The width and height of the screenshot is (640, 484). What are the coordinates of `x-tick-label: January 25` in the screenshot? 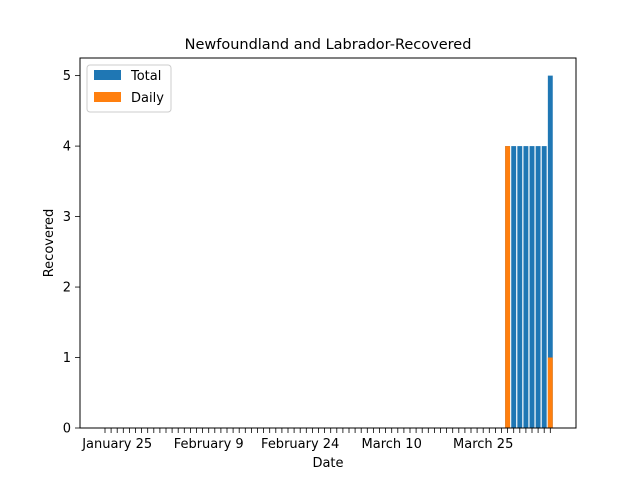 It's located at (116, 444).